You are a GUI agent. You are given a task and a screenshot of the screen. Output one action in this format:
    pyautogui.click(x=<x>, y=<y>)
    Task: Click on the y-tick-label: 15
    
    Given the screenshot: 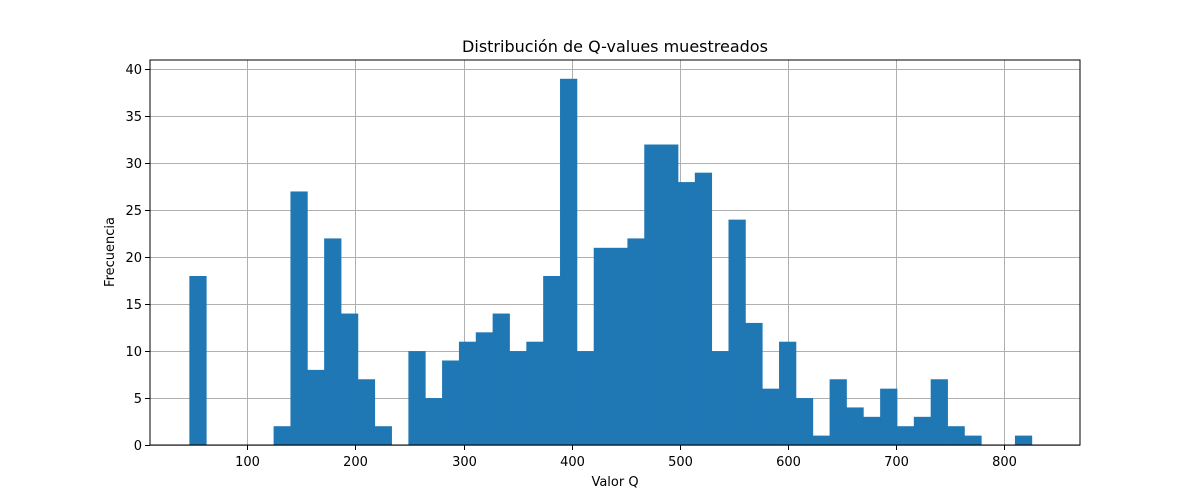 What is the action you would take?
    pyautogui.click(x=133, y=305)
    